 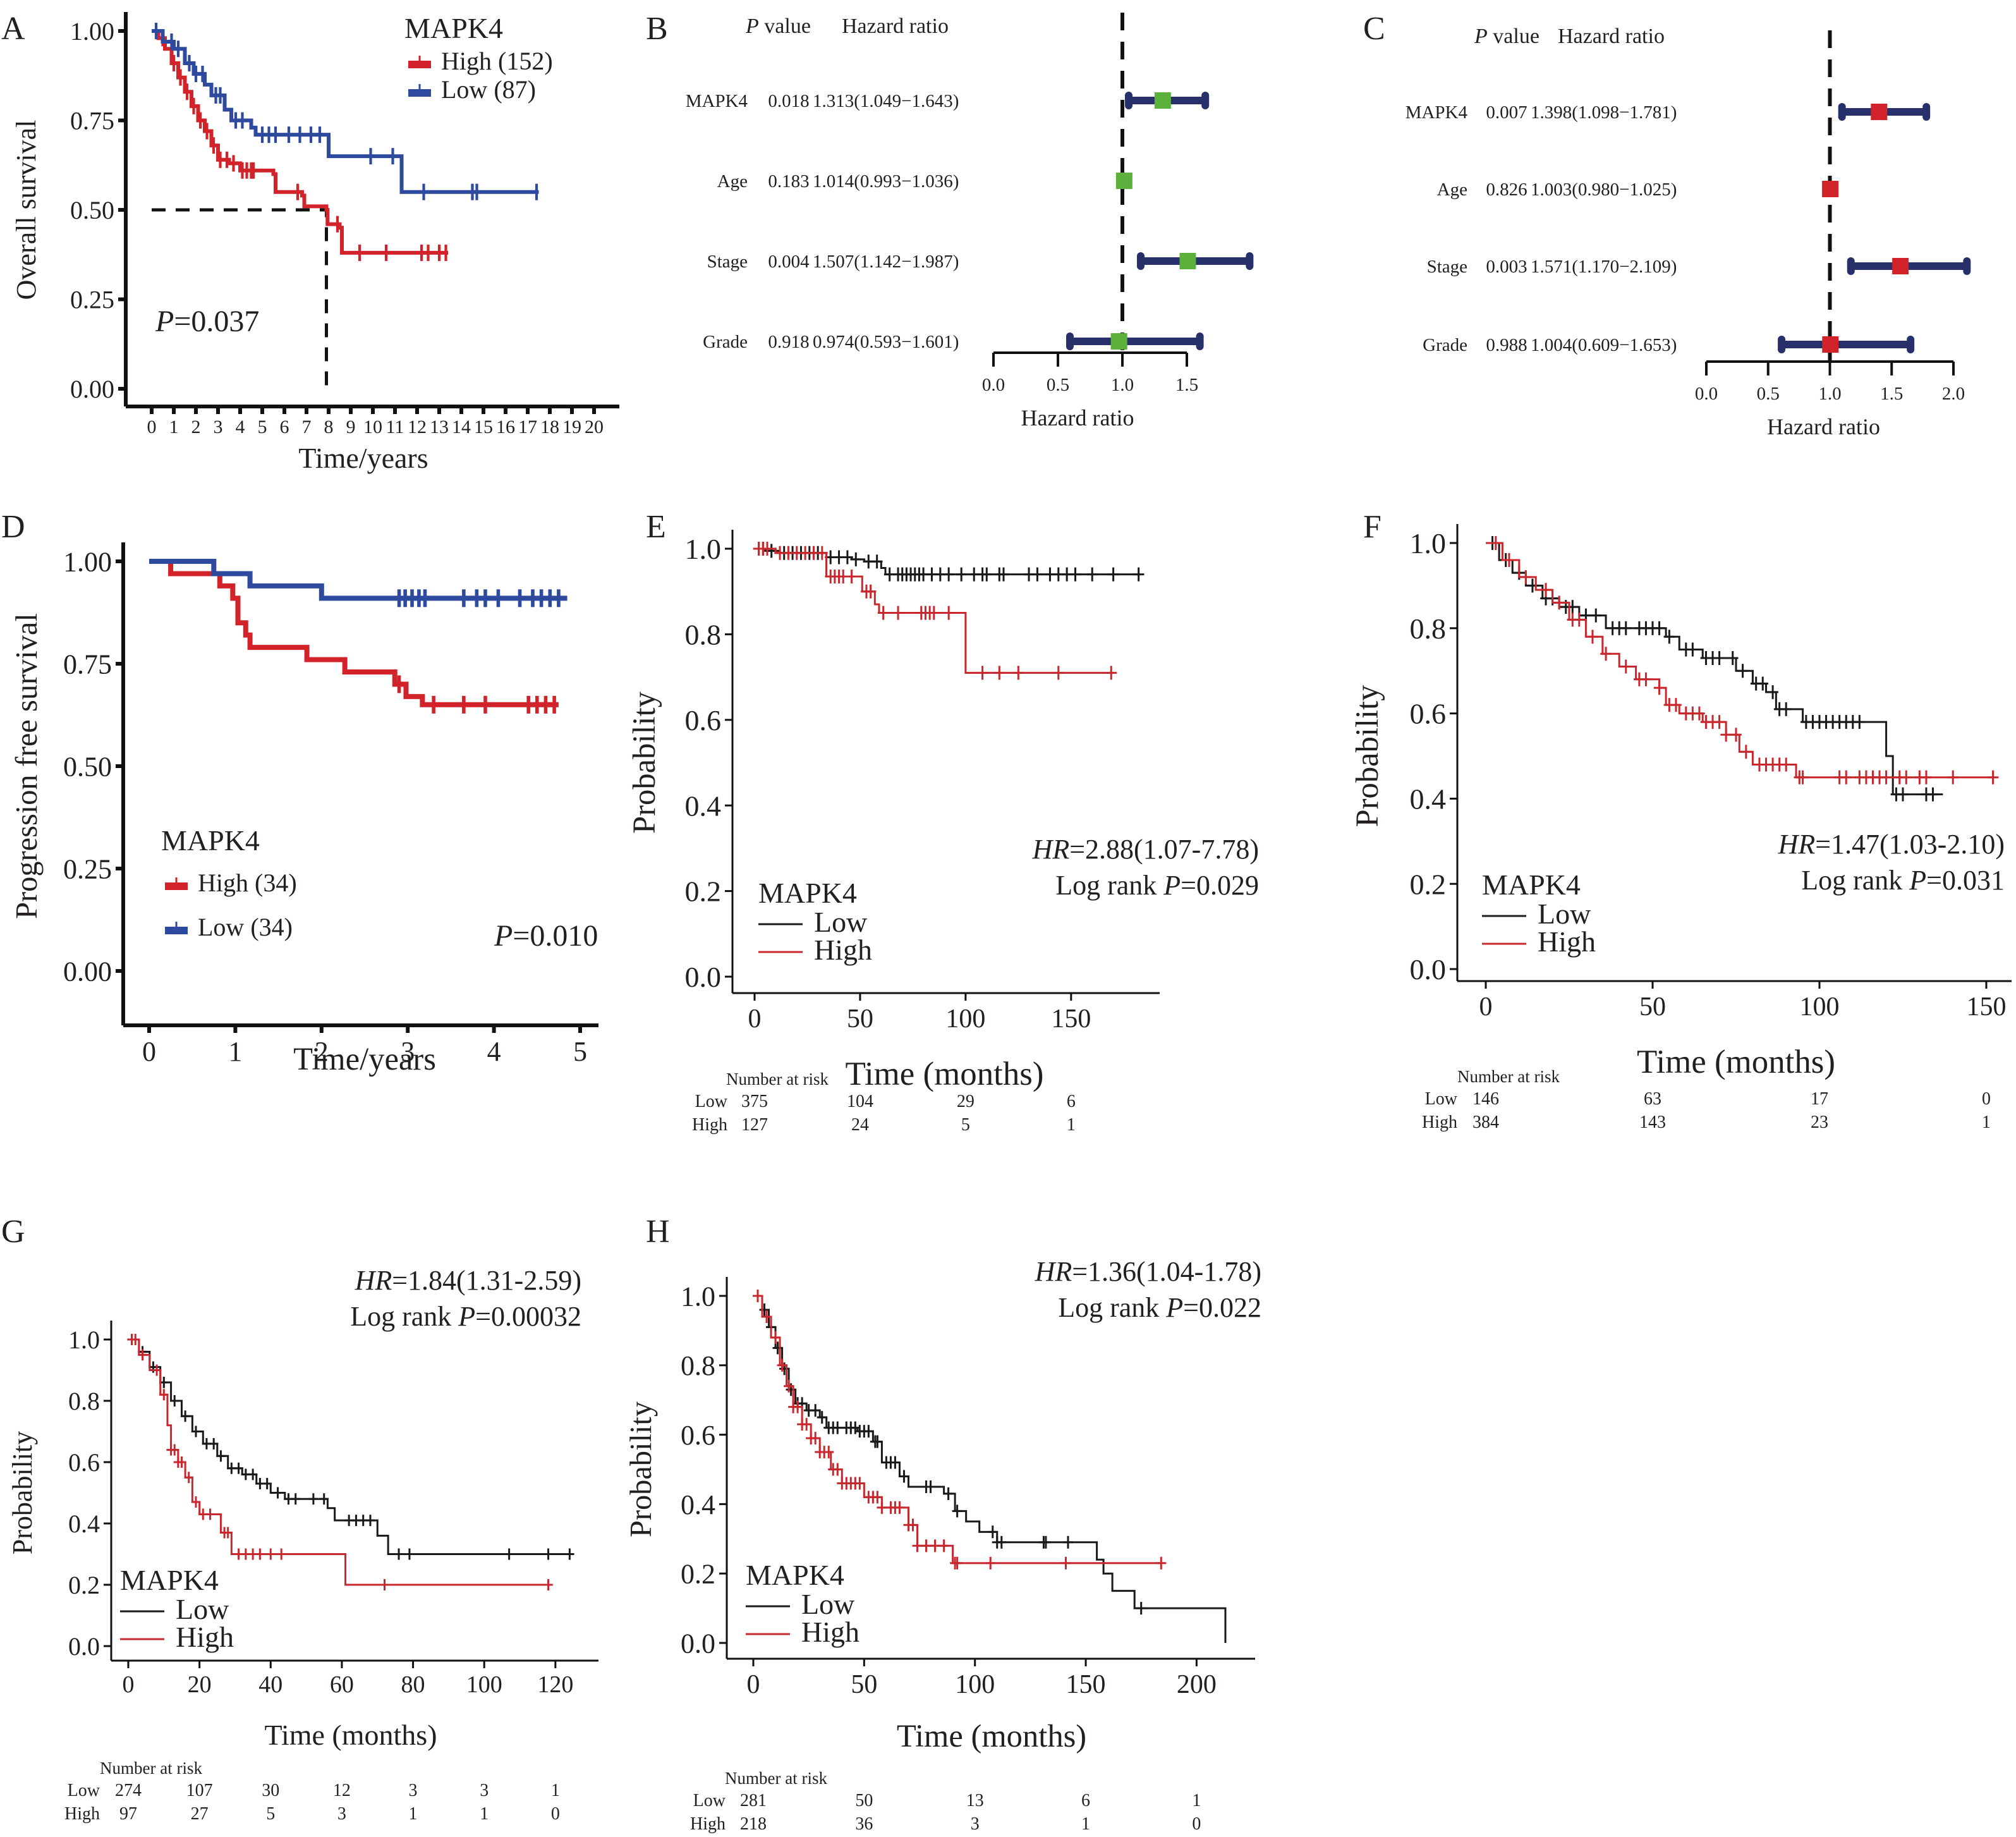 I want to click on legend-title: MAPK4, so click(x=210, y=840).